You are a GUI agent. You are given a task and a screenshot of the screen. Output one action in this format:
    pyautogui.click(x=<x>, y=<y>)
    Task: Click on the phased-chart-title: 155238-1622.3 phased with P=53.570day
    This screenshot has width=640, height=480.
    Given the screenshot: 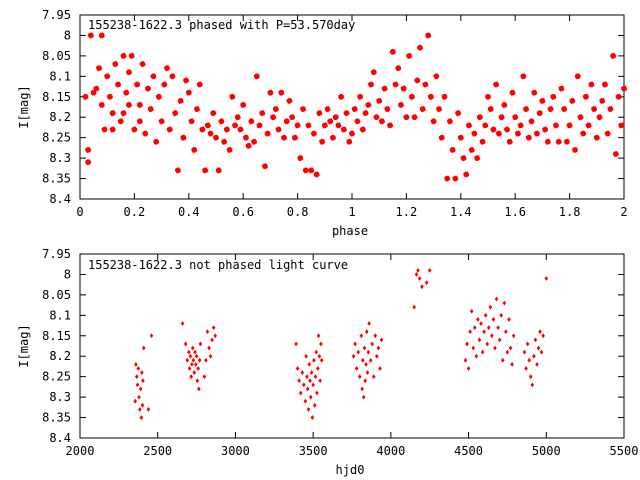 What is the action you would take?
    pyautogui.click(x=221, y=25)
    